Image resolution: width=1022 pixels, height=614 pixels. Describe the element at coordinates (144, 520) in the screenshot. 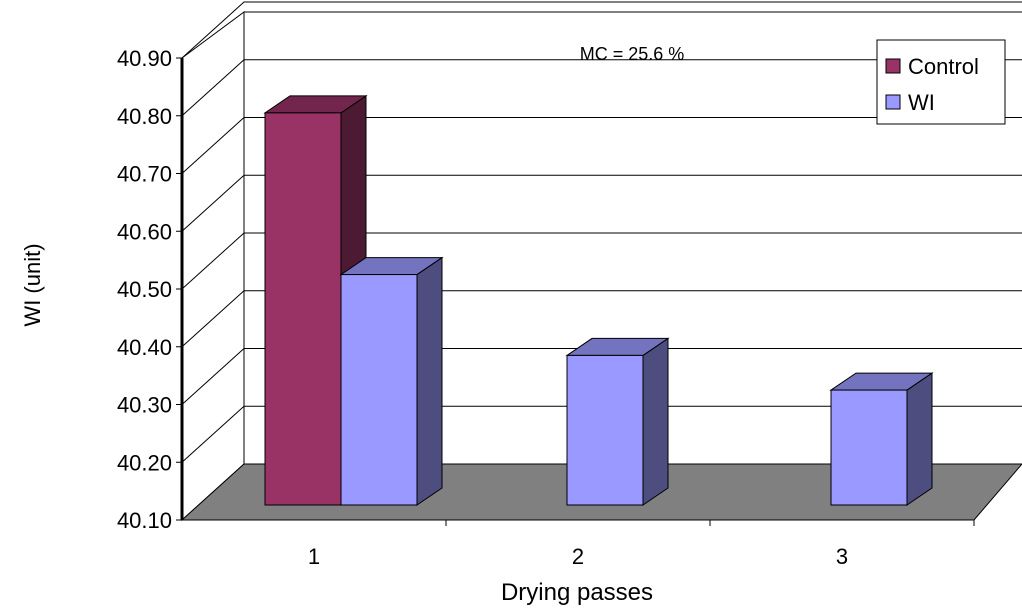

I see `y-tick-label-0: 40.10` at that location.